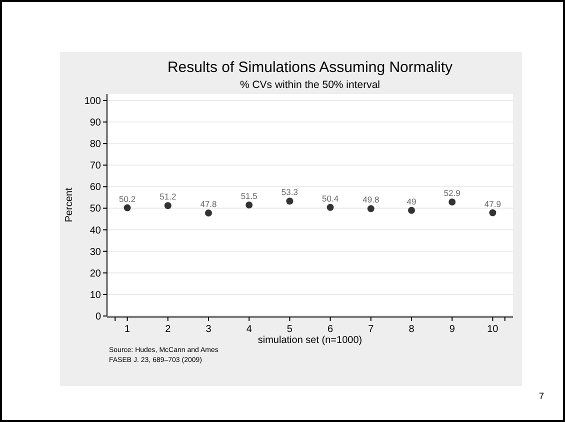 The height and width of the screenshot is (422, 565). Describe the element at coordinates (371, 329) in the screenshot. I see `x-tick-label: 7` at that location.